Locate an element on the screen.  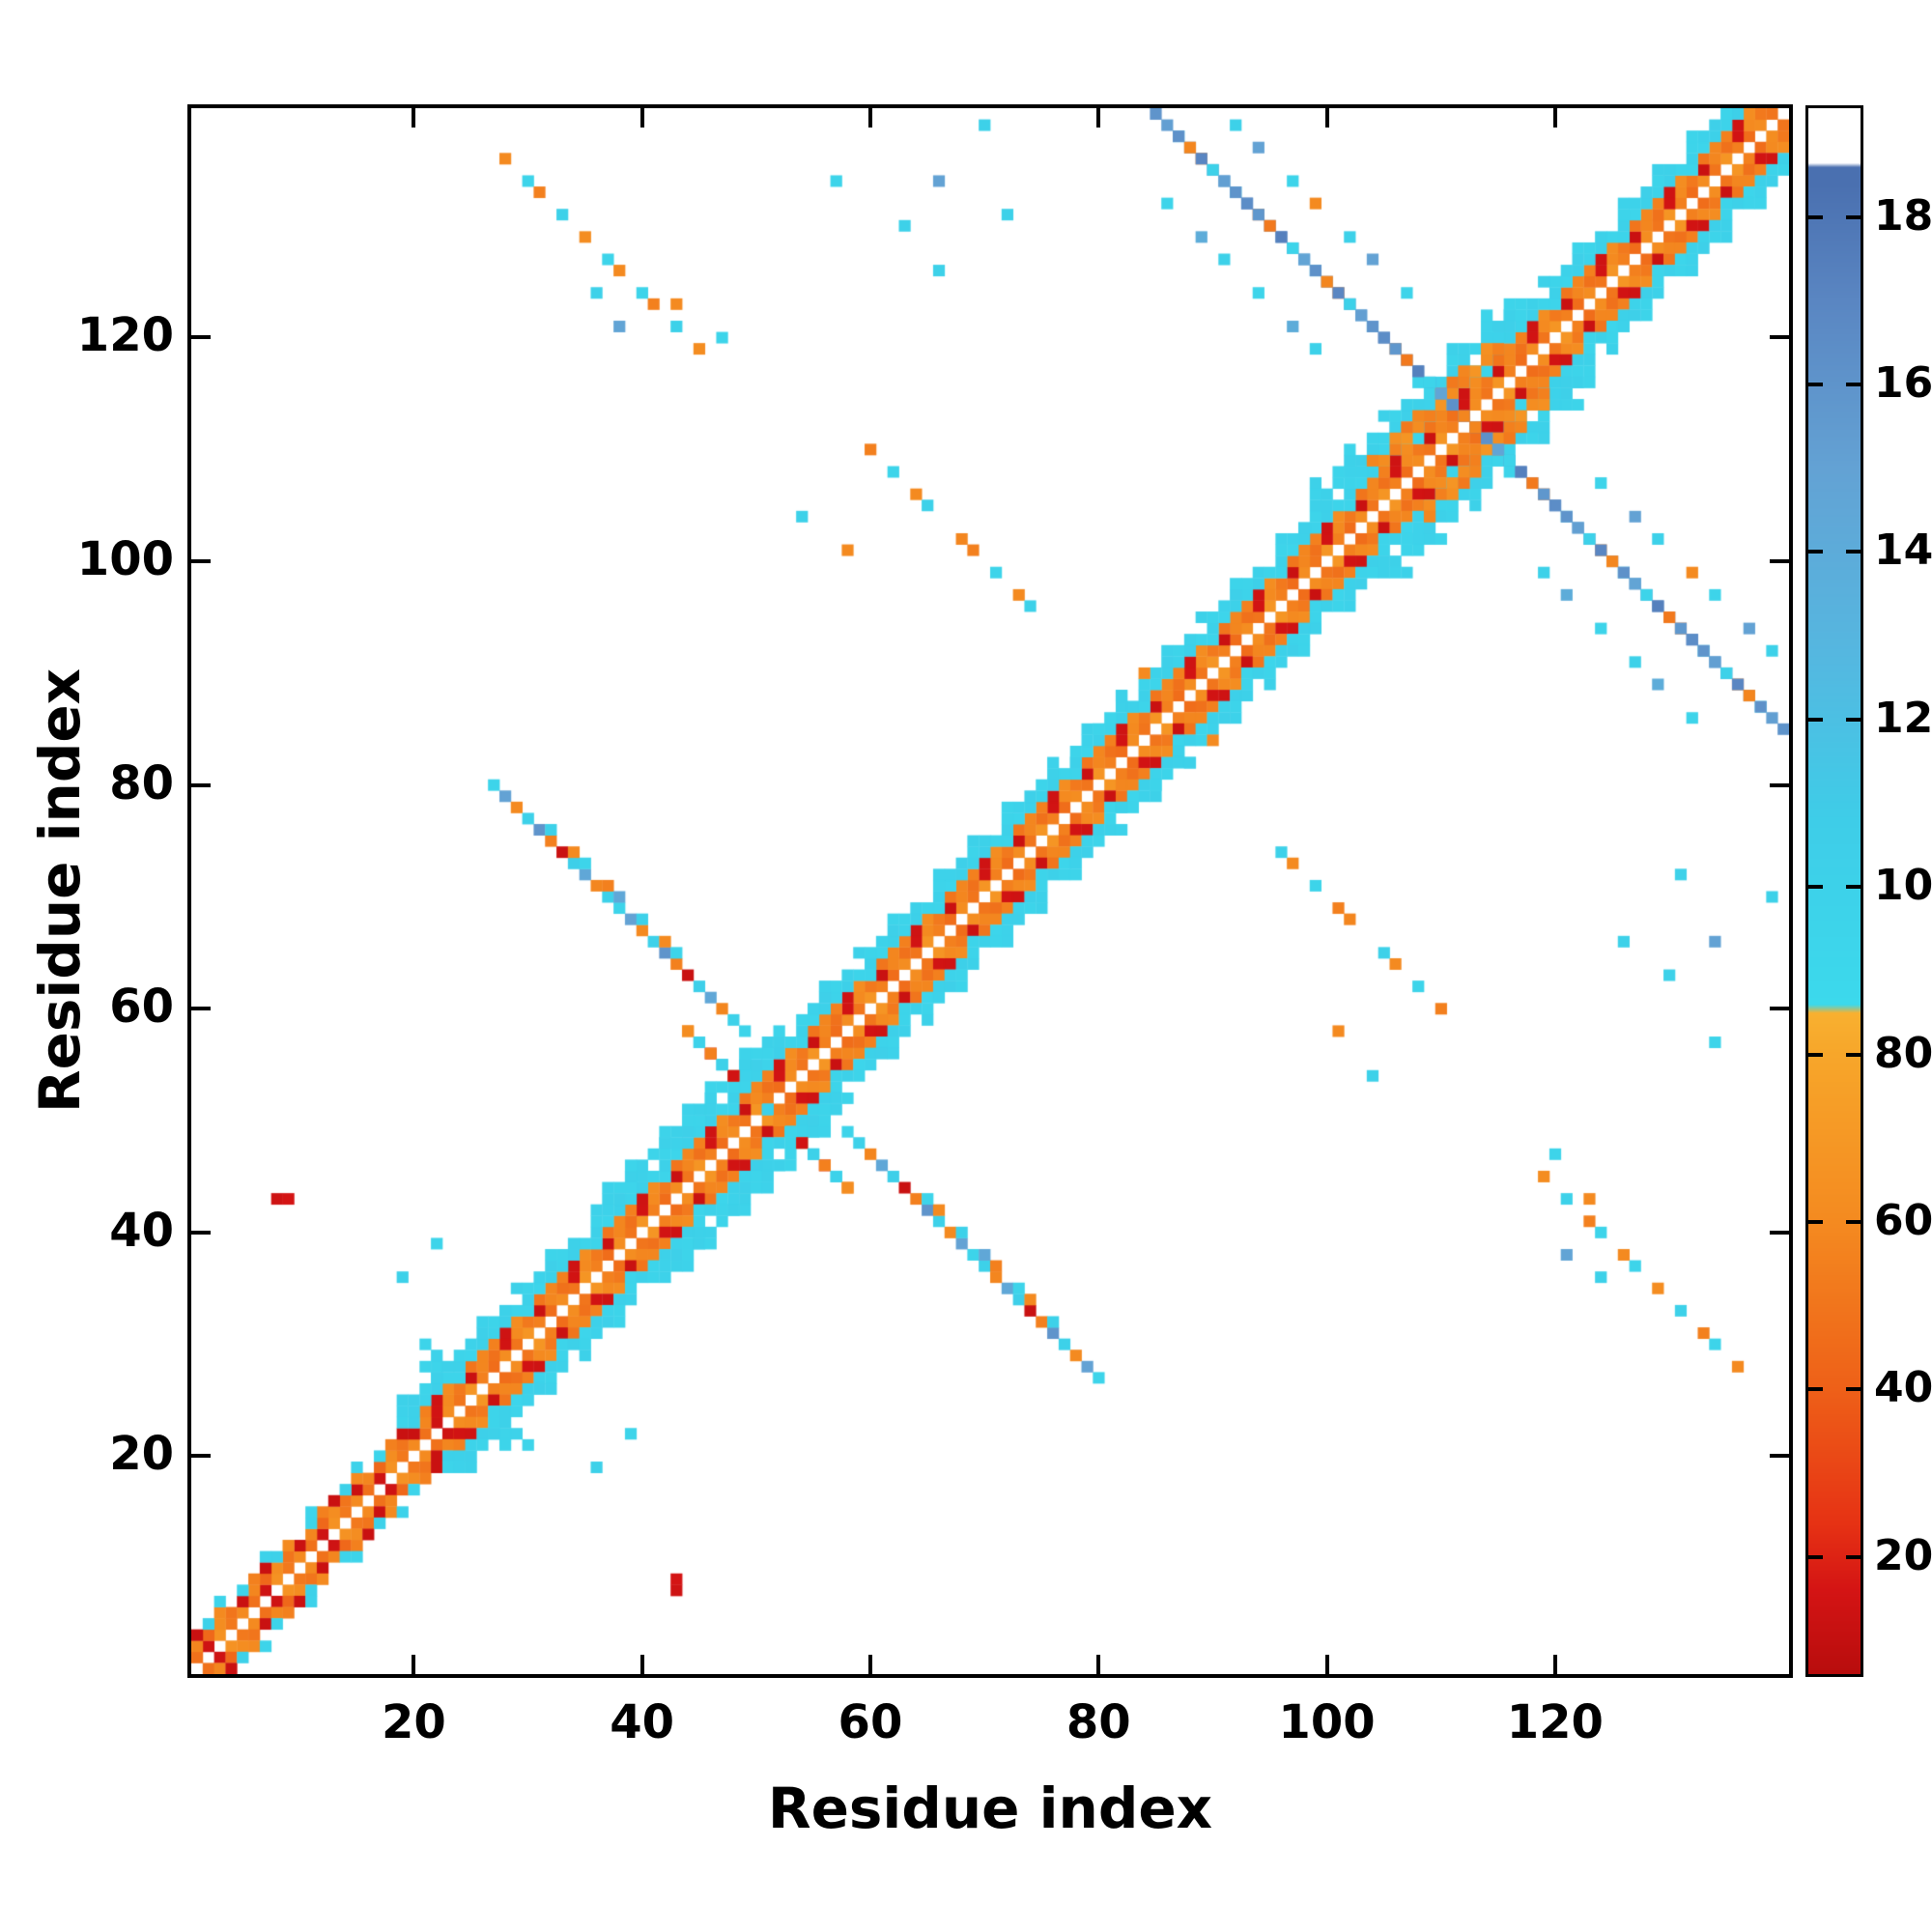
x-tick-label: 80 is located at coordinates (1098, 1722).